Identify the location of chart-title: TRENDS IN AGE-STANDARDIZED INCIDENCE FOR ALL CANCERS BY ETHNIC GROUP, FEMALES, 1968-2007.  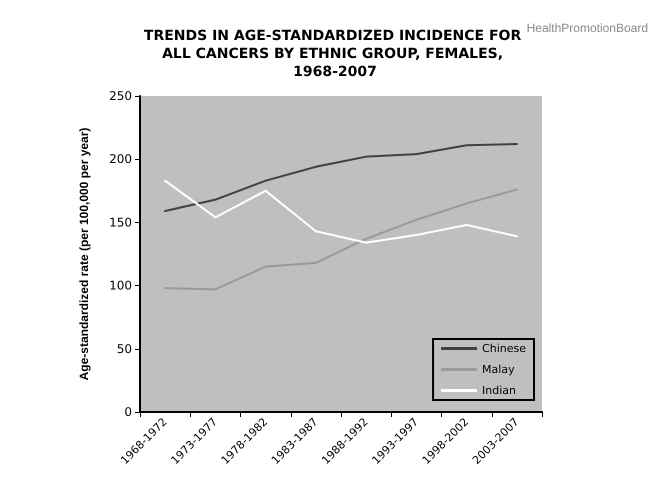
(335, 54).